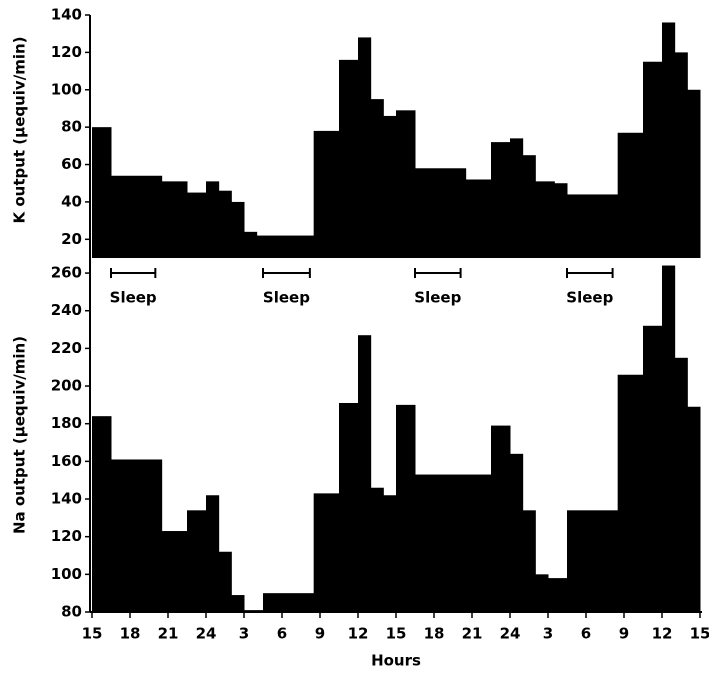 Image resolution: width=709 pixels, height=676 pixels. Describe the element at coordinates (71, 239) in the screenshot. I see `y-tick-label: 20` at that location.